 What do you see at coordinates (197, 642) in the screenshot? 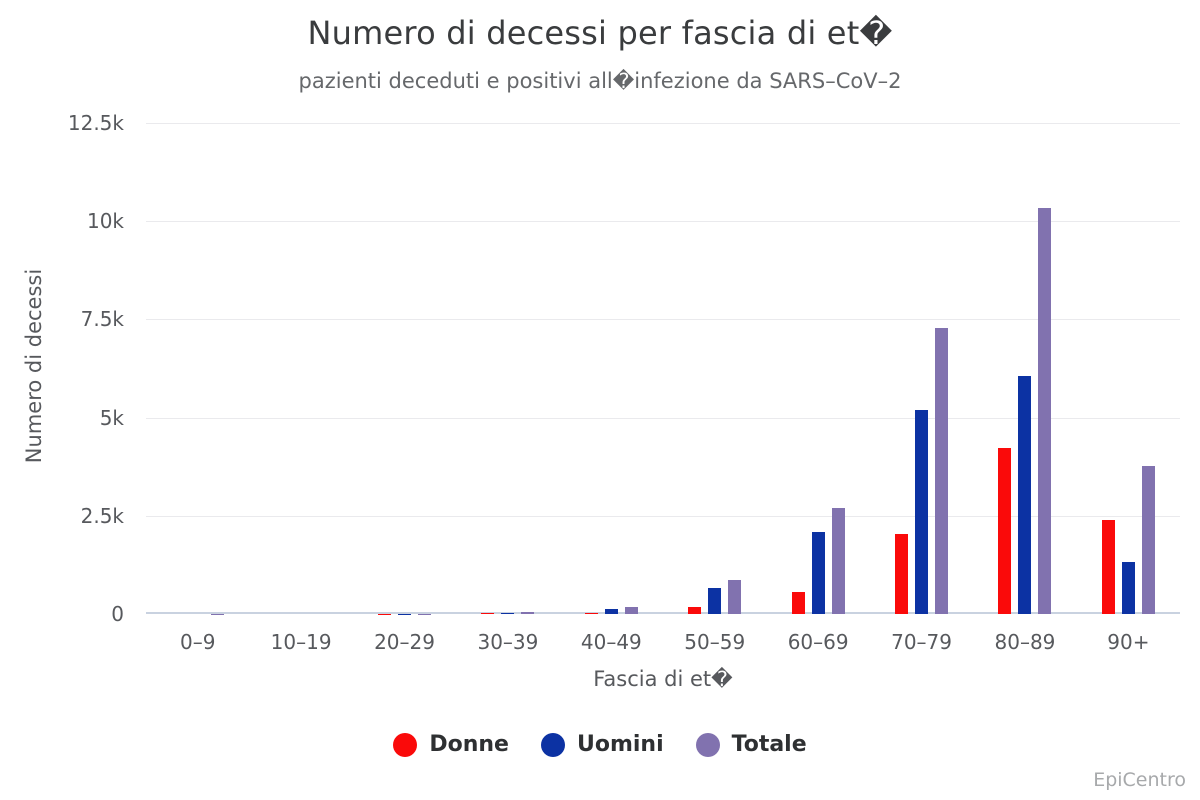
I see `x-tick-label: 0–9` at bounding box center [197, 642].